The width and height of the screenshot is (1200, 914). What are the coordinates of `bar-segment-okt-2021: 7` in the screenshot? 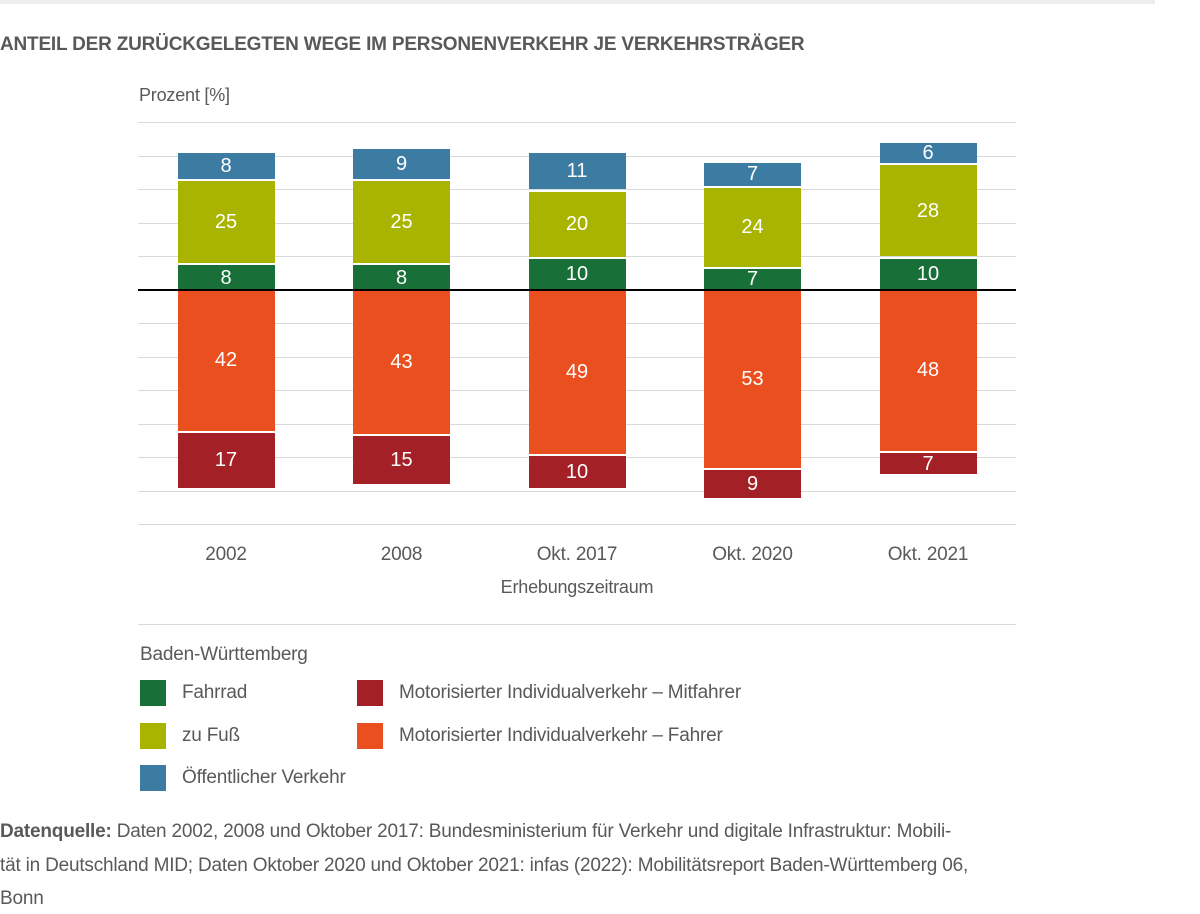 It's located at (928, 462).